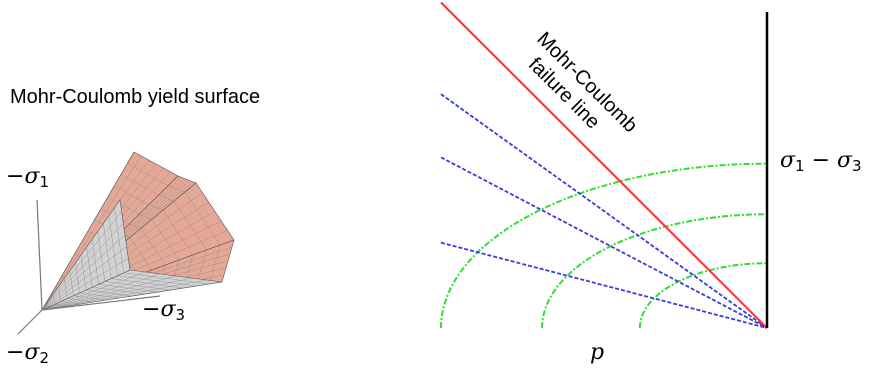 This screenshot has width=877, height=374. Describe the element at coordinates (821, 161) in the screenshot. I see `y-axis-label: σ1 − σ3` at that location.